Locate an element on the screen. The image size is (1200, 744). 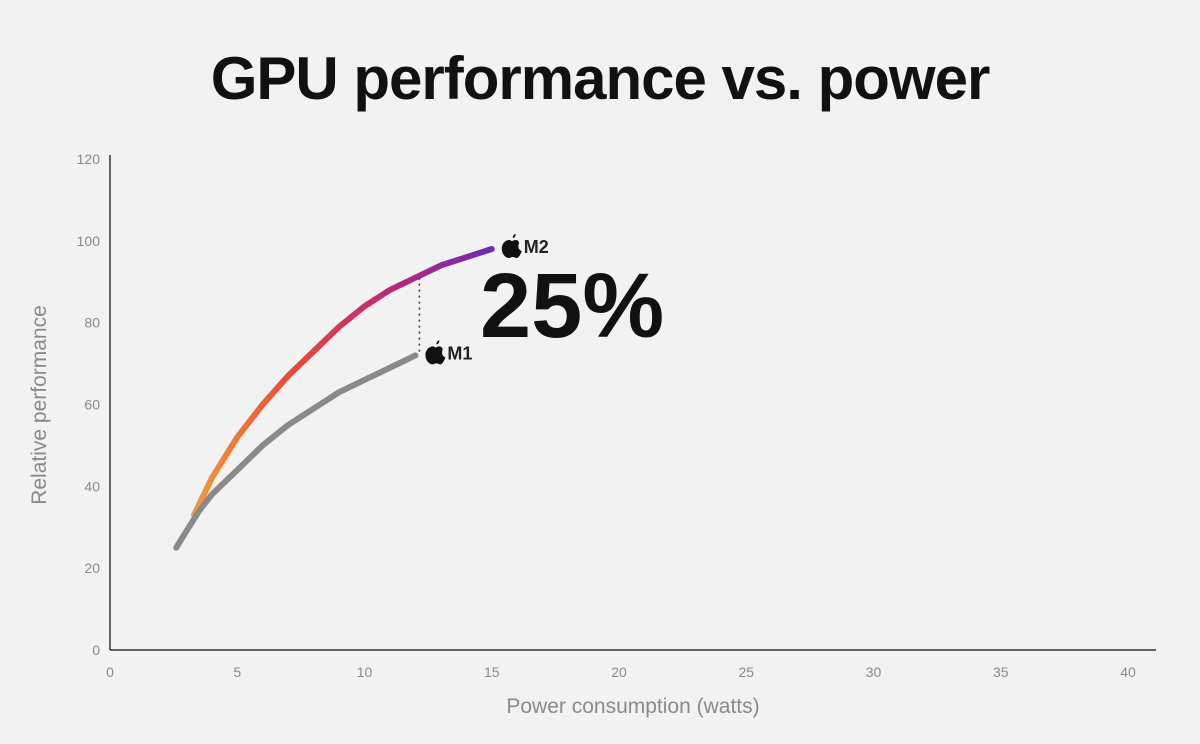
x-tick-label: 10 is located at coordinates (365, 672).